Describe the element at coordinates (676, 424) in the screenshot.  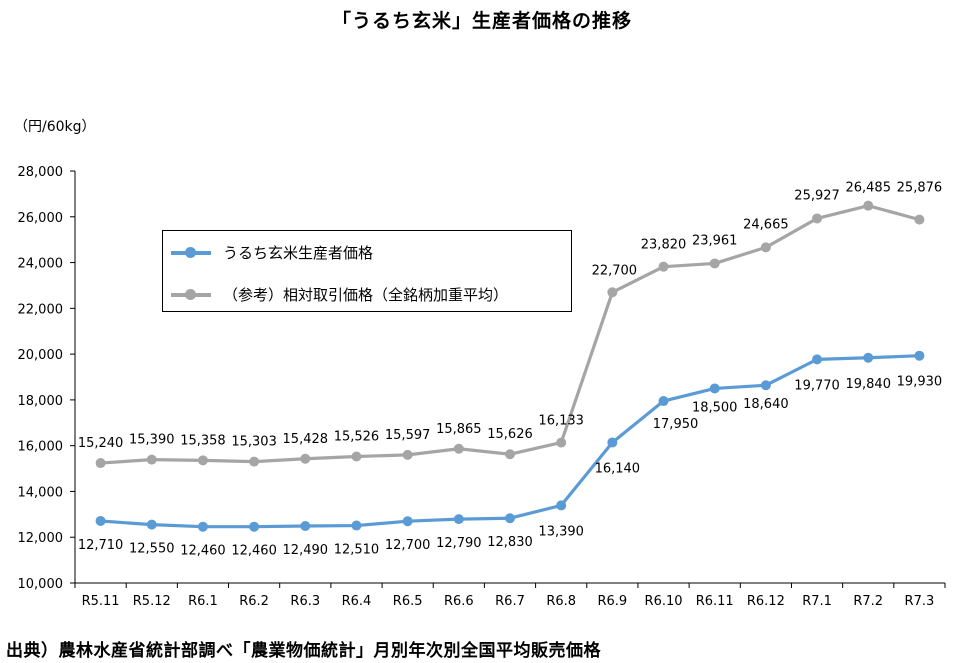
I see `data-label: 17,950` at that location.